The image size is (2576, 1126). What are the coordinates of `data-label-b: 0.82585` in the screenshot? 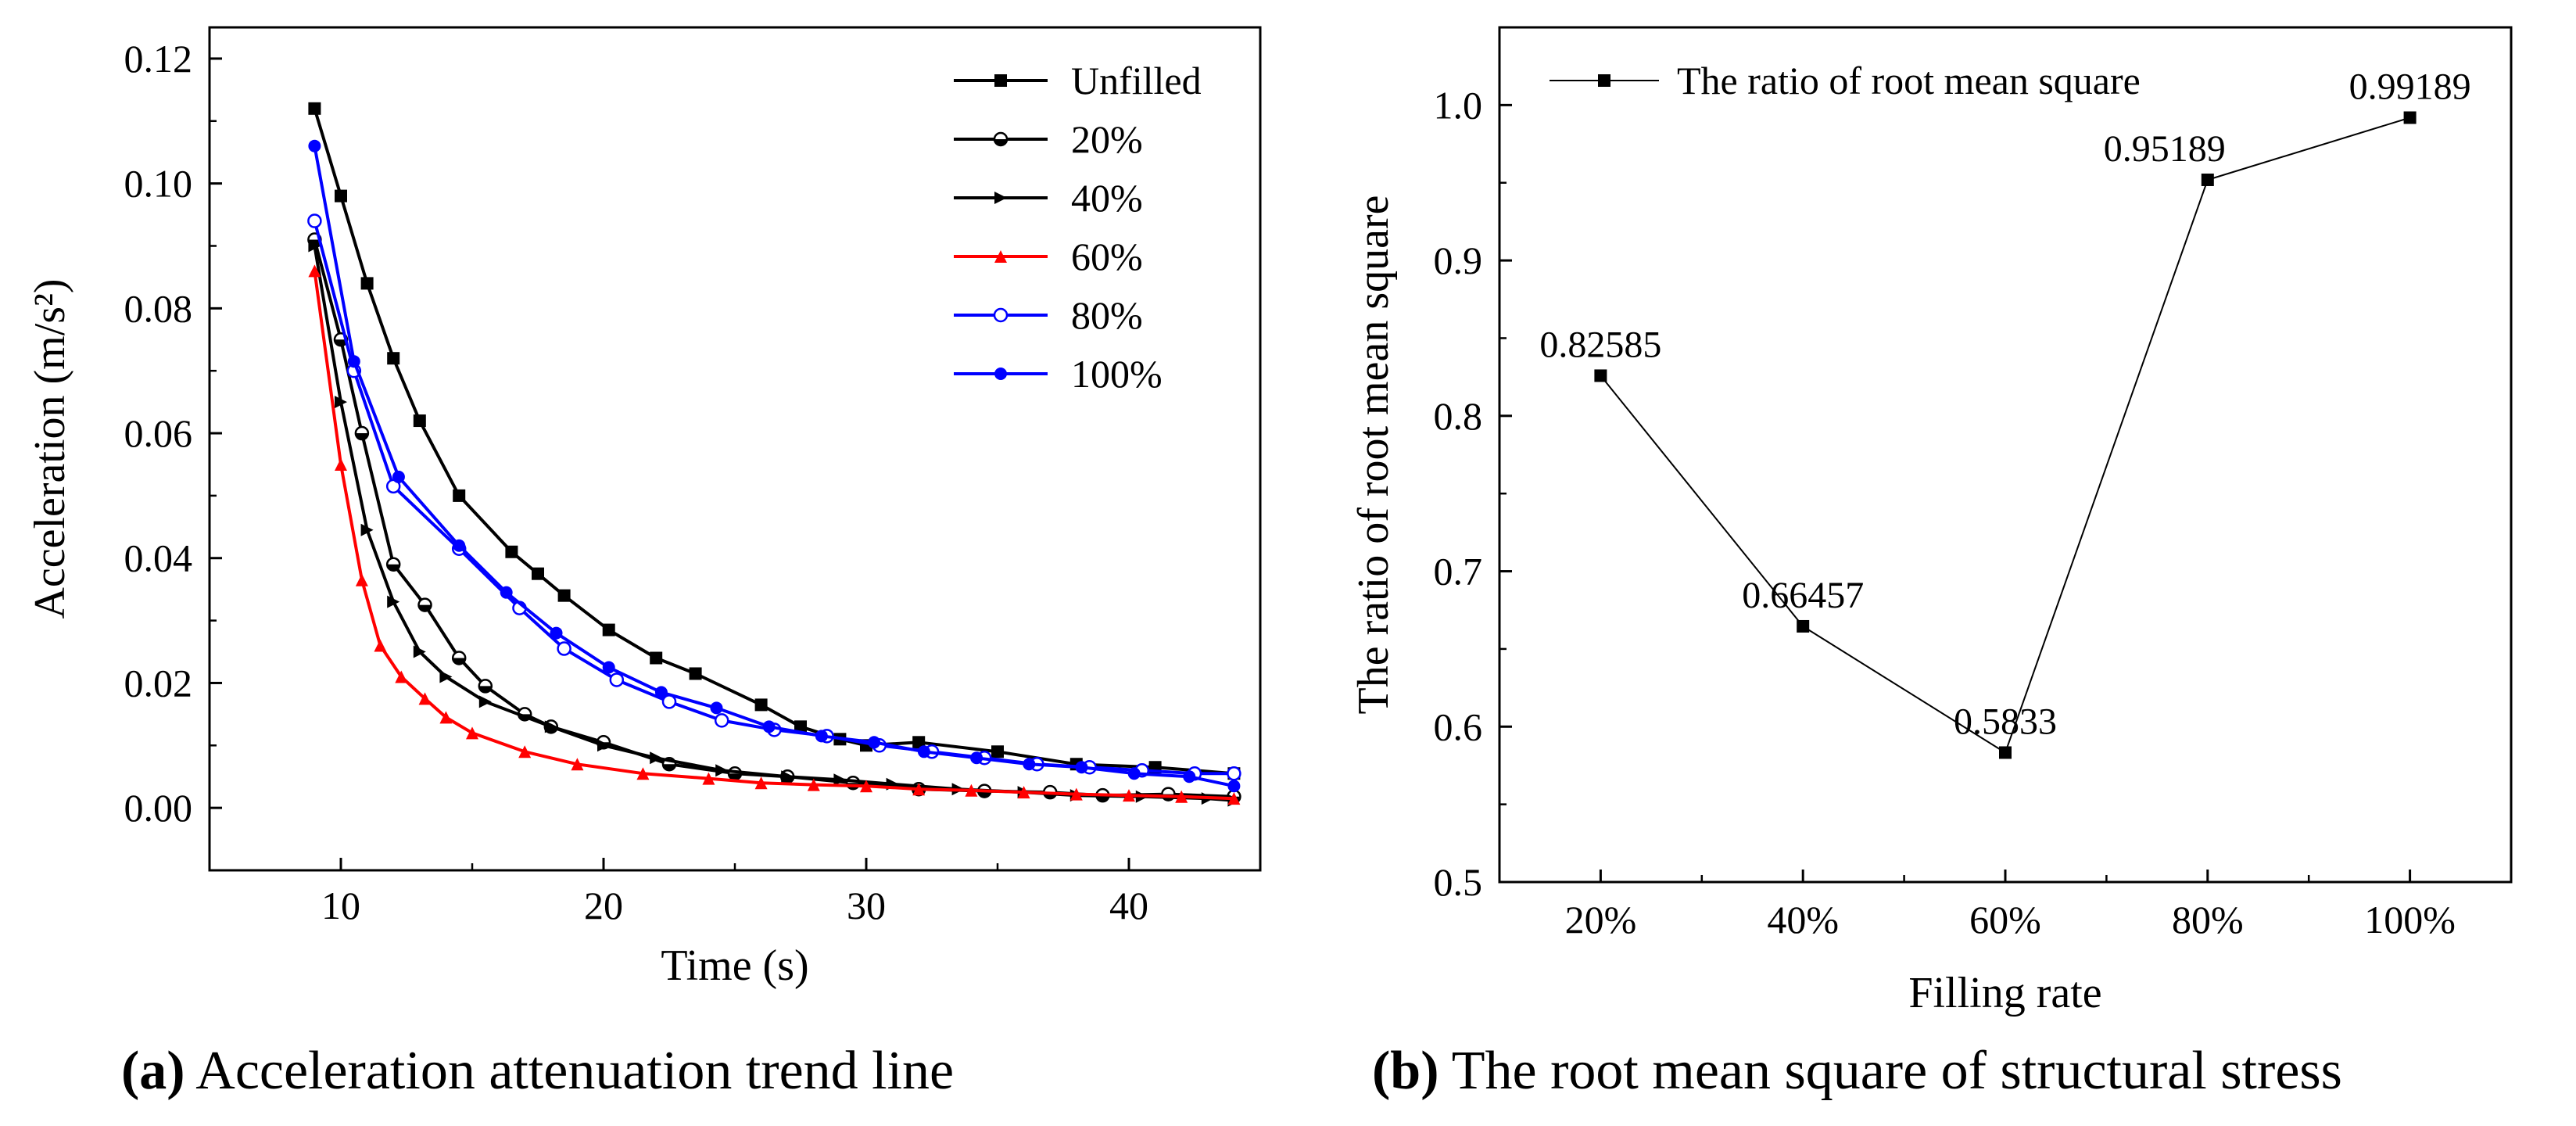 It's located at (1600, 344).